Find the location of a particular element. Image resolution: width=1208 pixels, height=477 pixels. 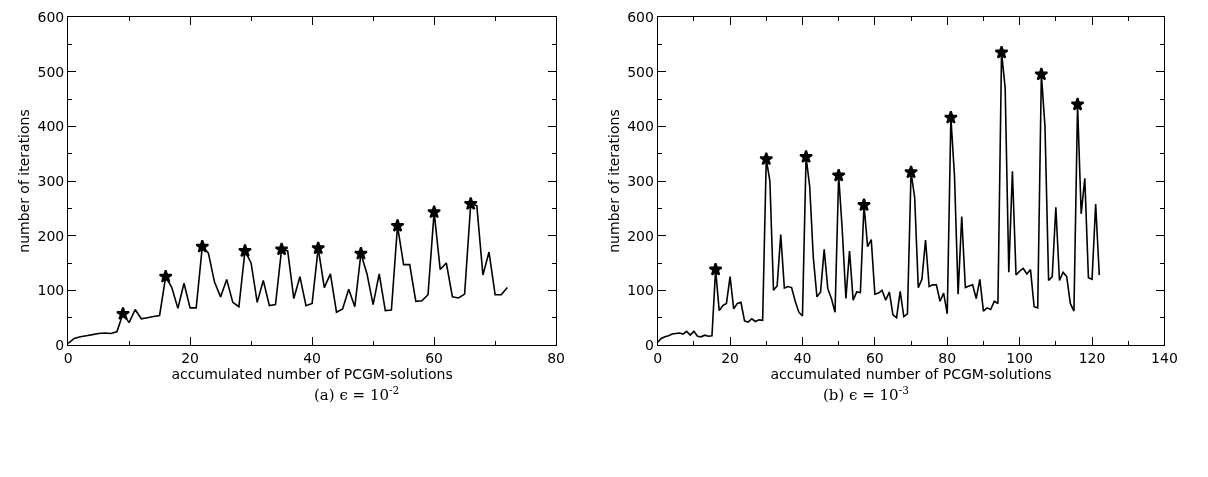

x-tick-label: 140 is located at coordinates (1164, 357).